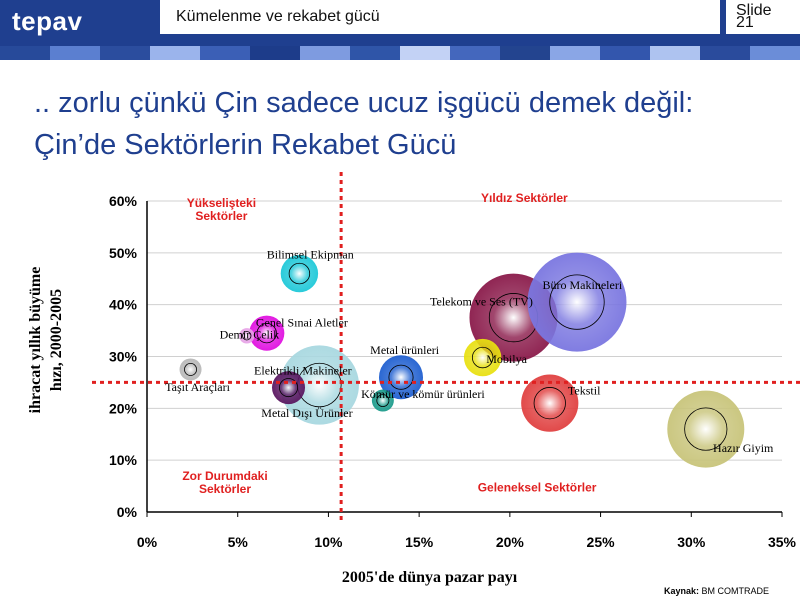  Describe the element at coordinates (35, 340) in the screenshot. I see `y-axis-title: ihracat yıllık büyüme` at that location.